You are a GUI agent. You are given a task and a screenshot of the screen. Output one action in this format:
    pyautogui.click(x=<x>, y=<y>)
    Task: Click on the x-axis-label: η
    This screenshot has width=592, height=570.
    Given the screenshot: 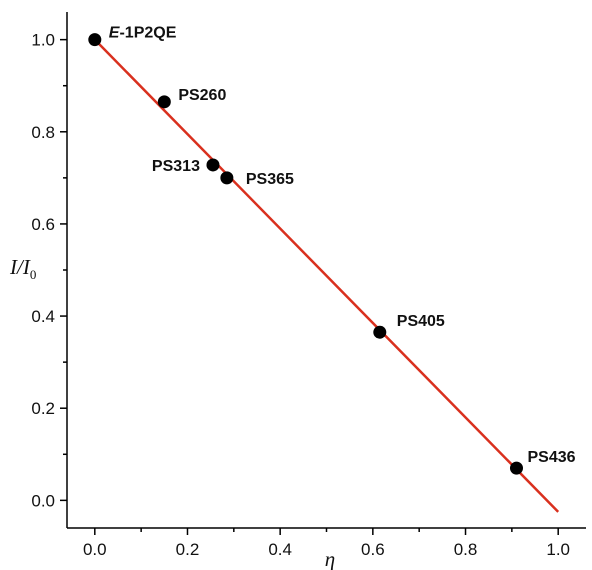 What is the action you would take?
    pyautogui.click(x=330, y=558)
    